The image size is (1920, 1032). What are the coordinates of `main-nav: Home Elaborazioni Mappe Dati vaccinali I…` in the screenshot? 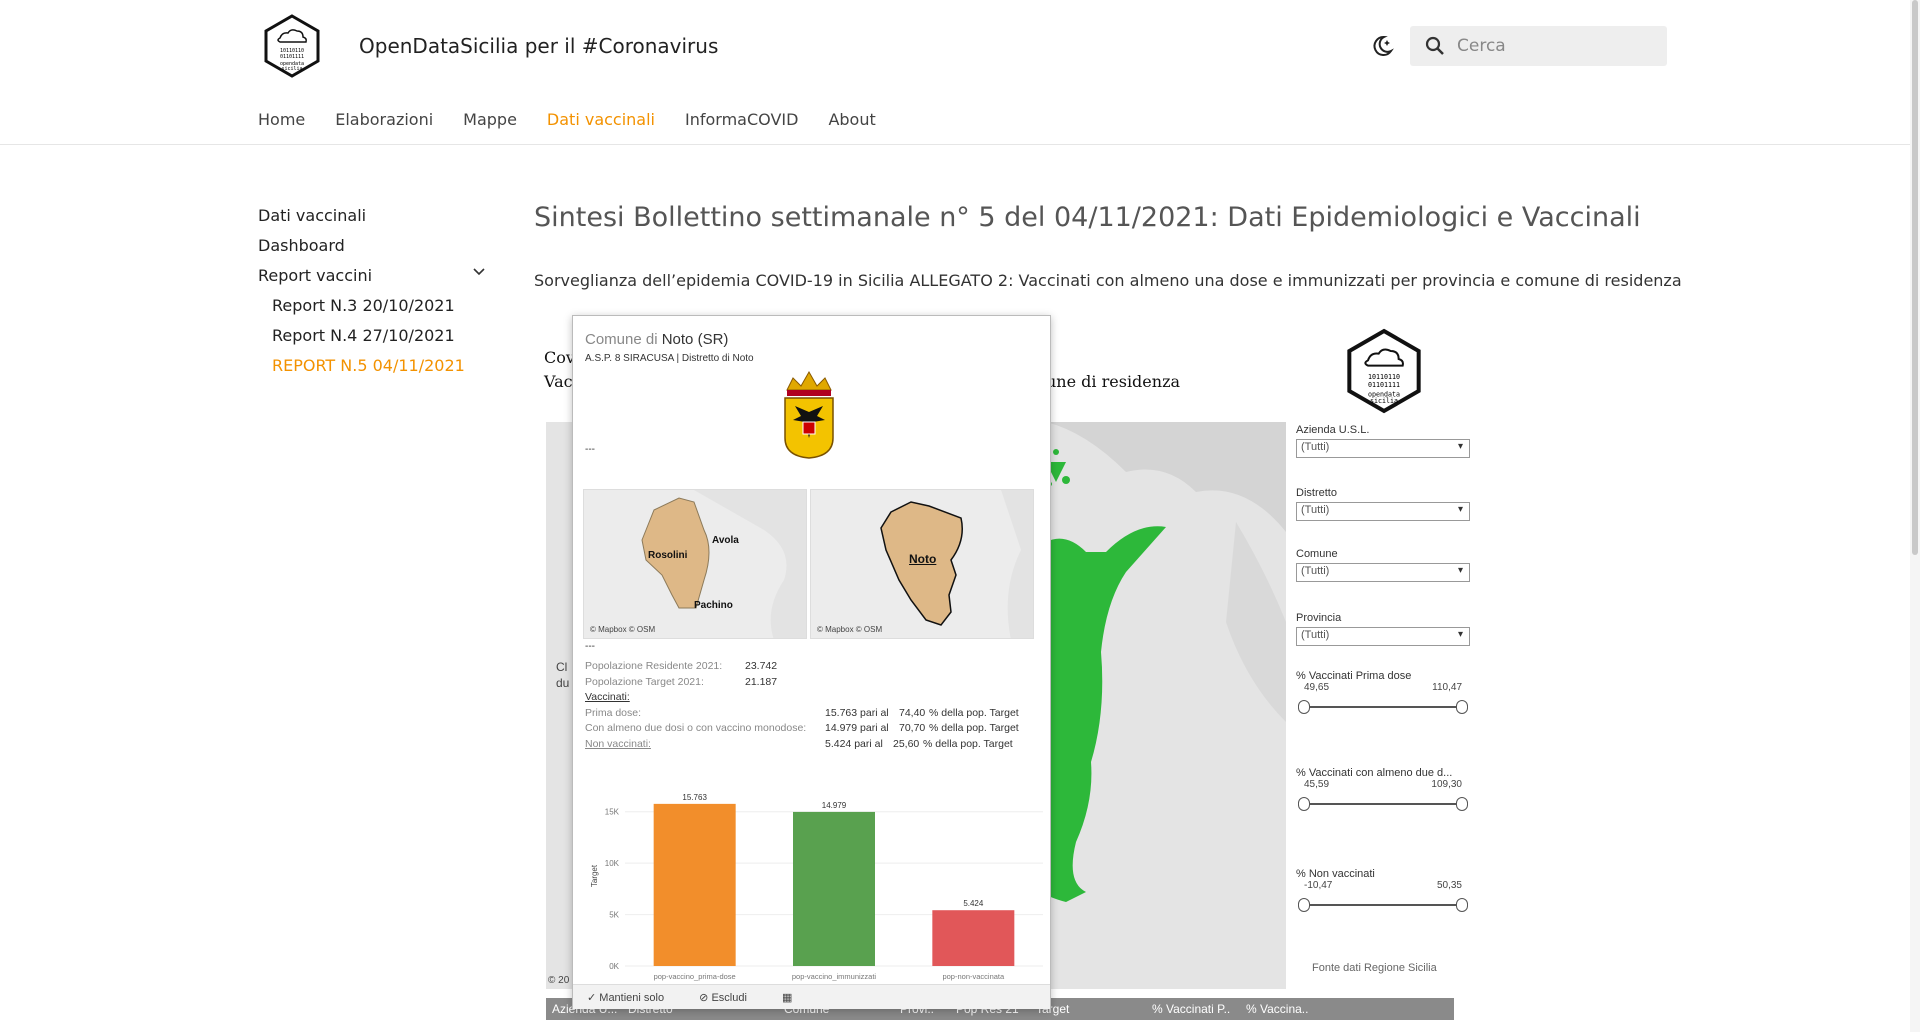 It's located at (582, 119).